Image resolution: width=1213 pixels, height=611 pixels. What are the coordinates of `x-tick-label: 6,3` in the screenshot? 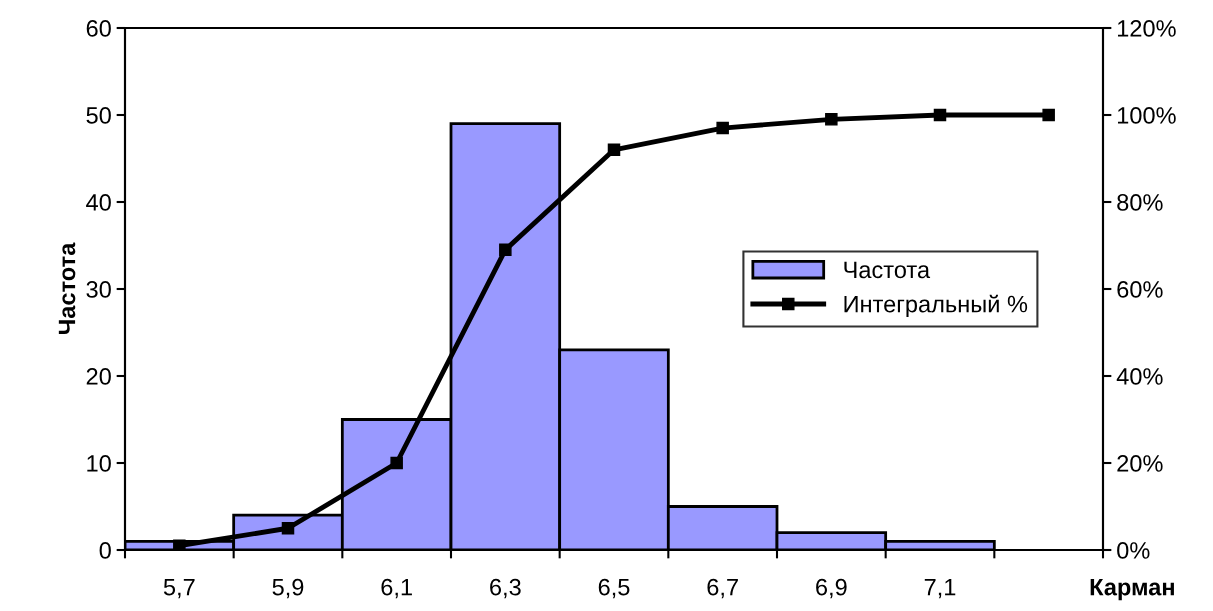 It's located at (505, 588).